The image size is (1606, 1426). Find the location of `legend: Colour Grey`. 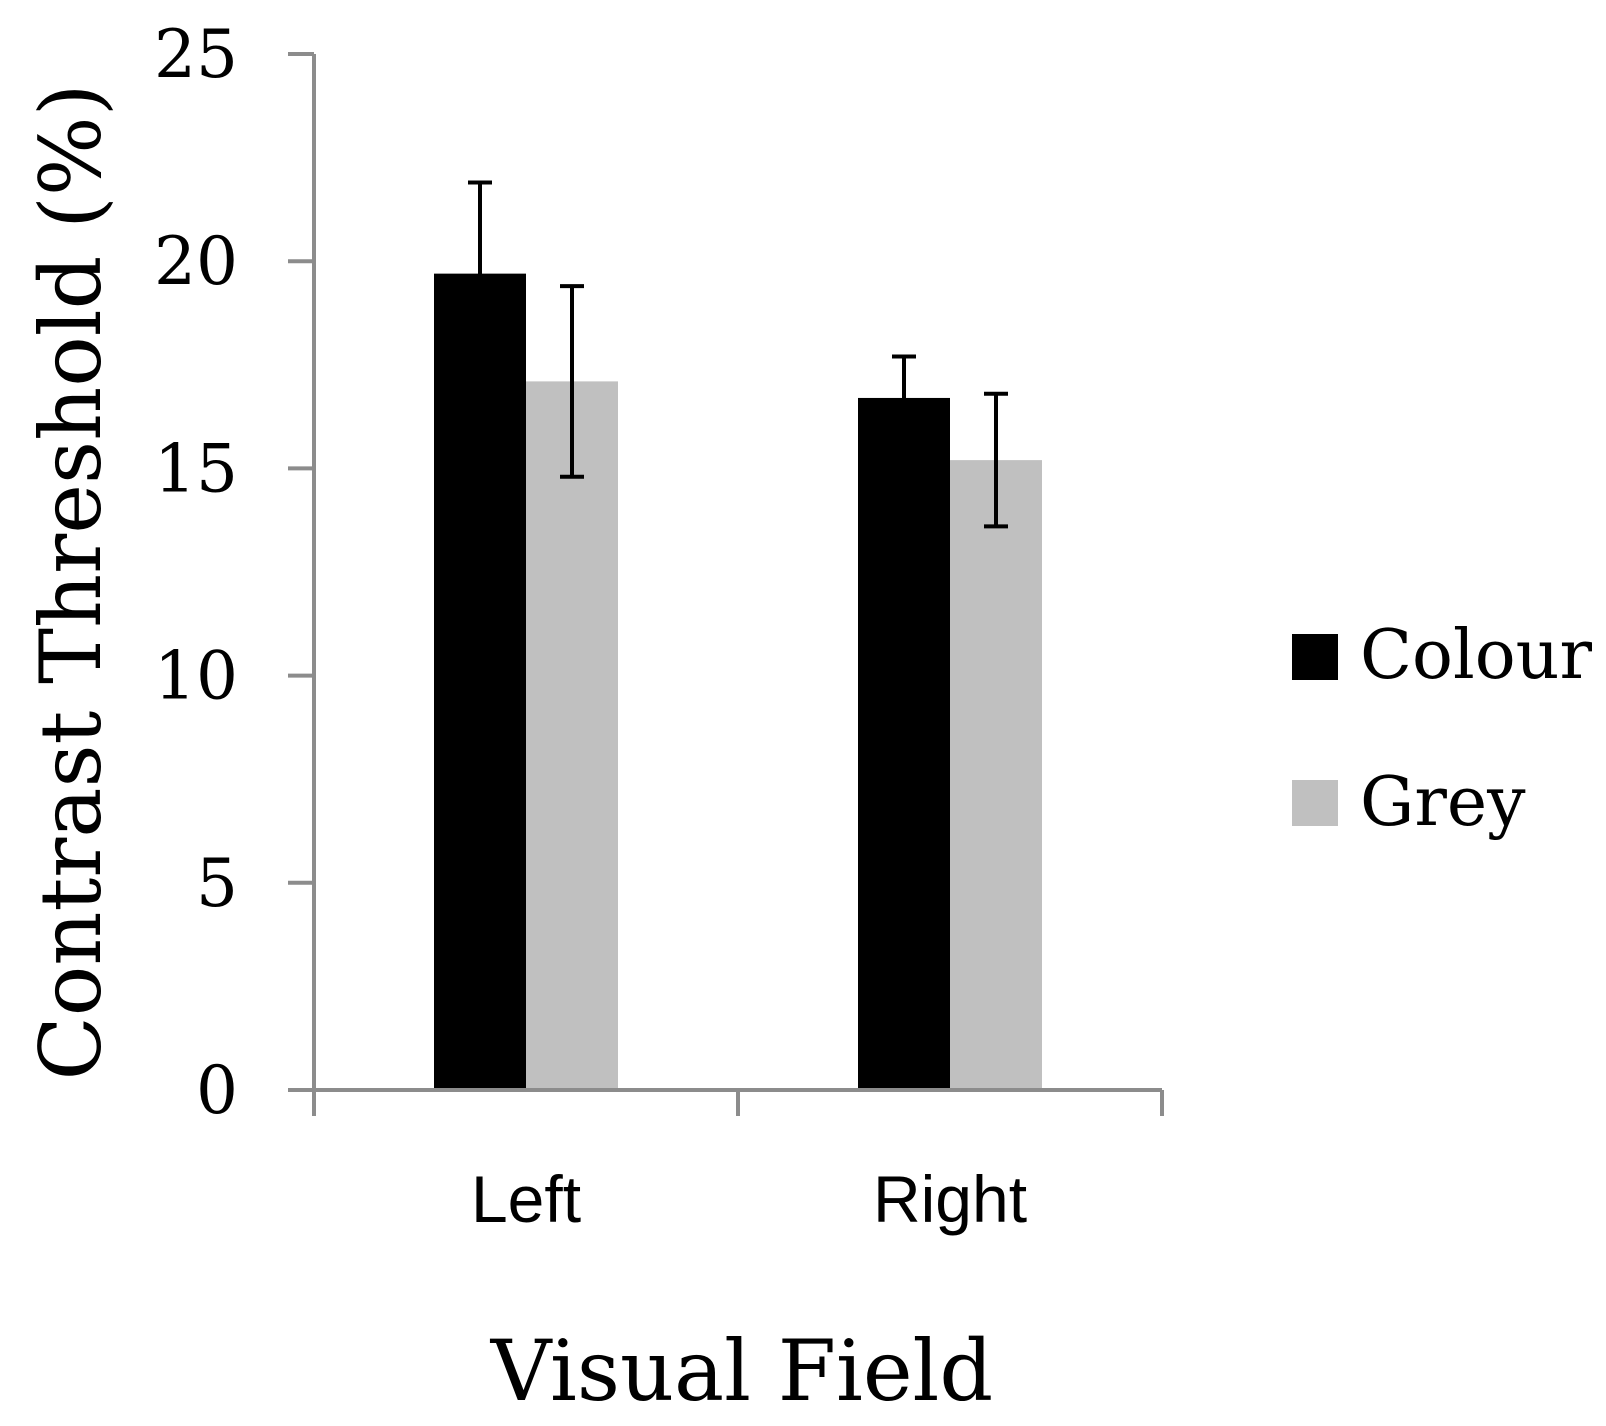

legend: Colour Grey is located at coordinates (1442, 729).